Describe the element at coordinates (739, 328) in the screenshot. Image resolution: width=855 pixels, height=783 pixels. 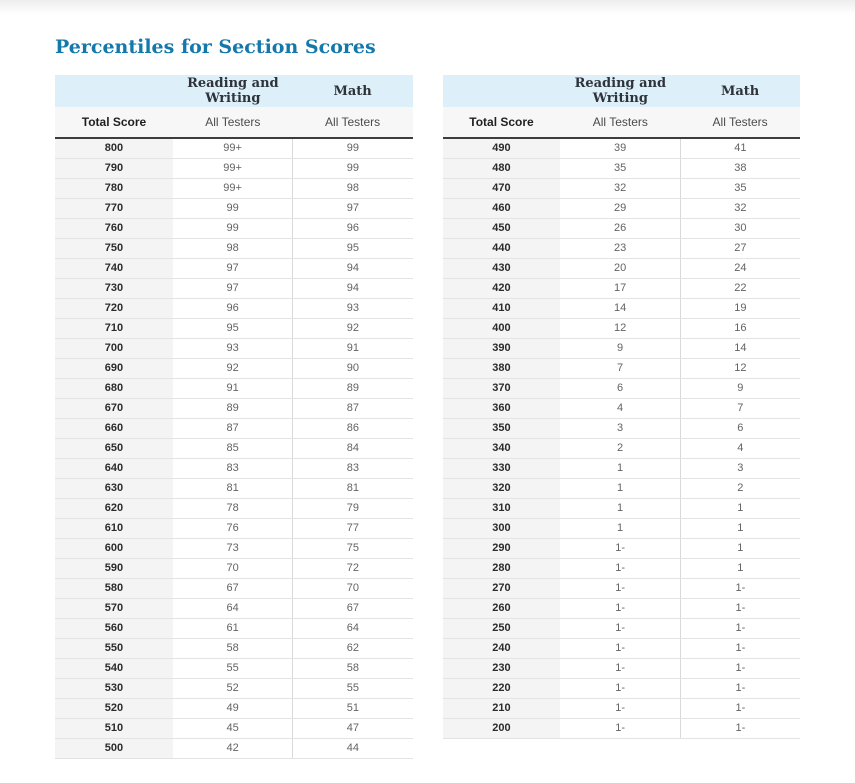
I see `percentile-cell: 16` at that location.